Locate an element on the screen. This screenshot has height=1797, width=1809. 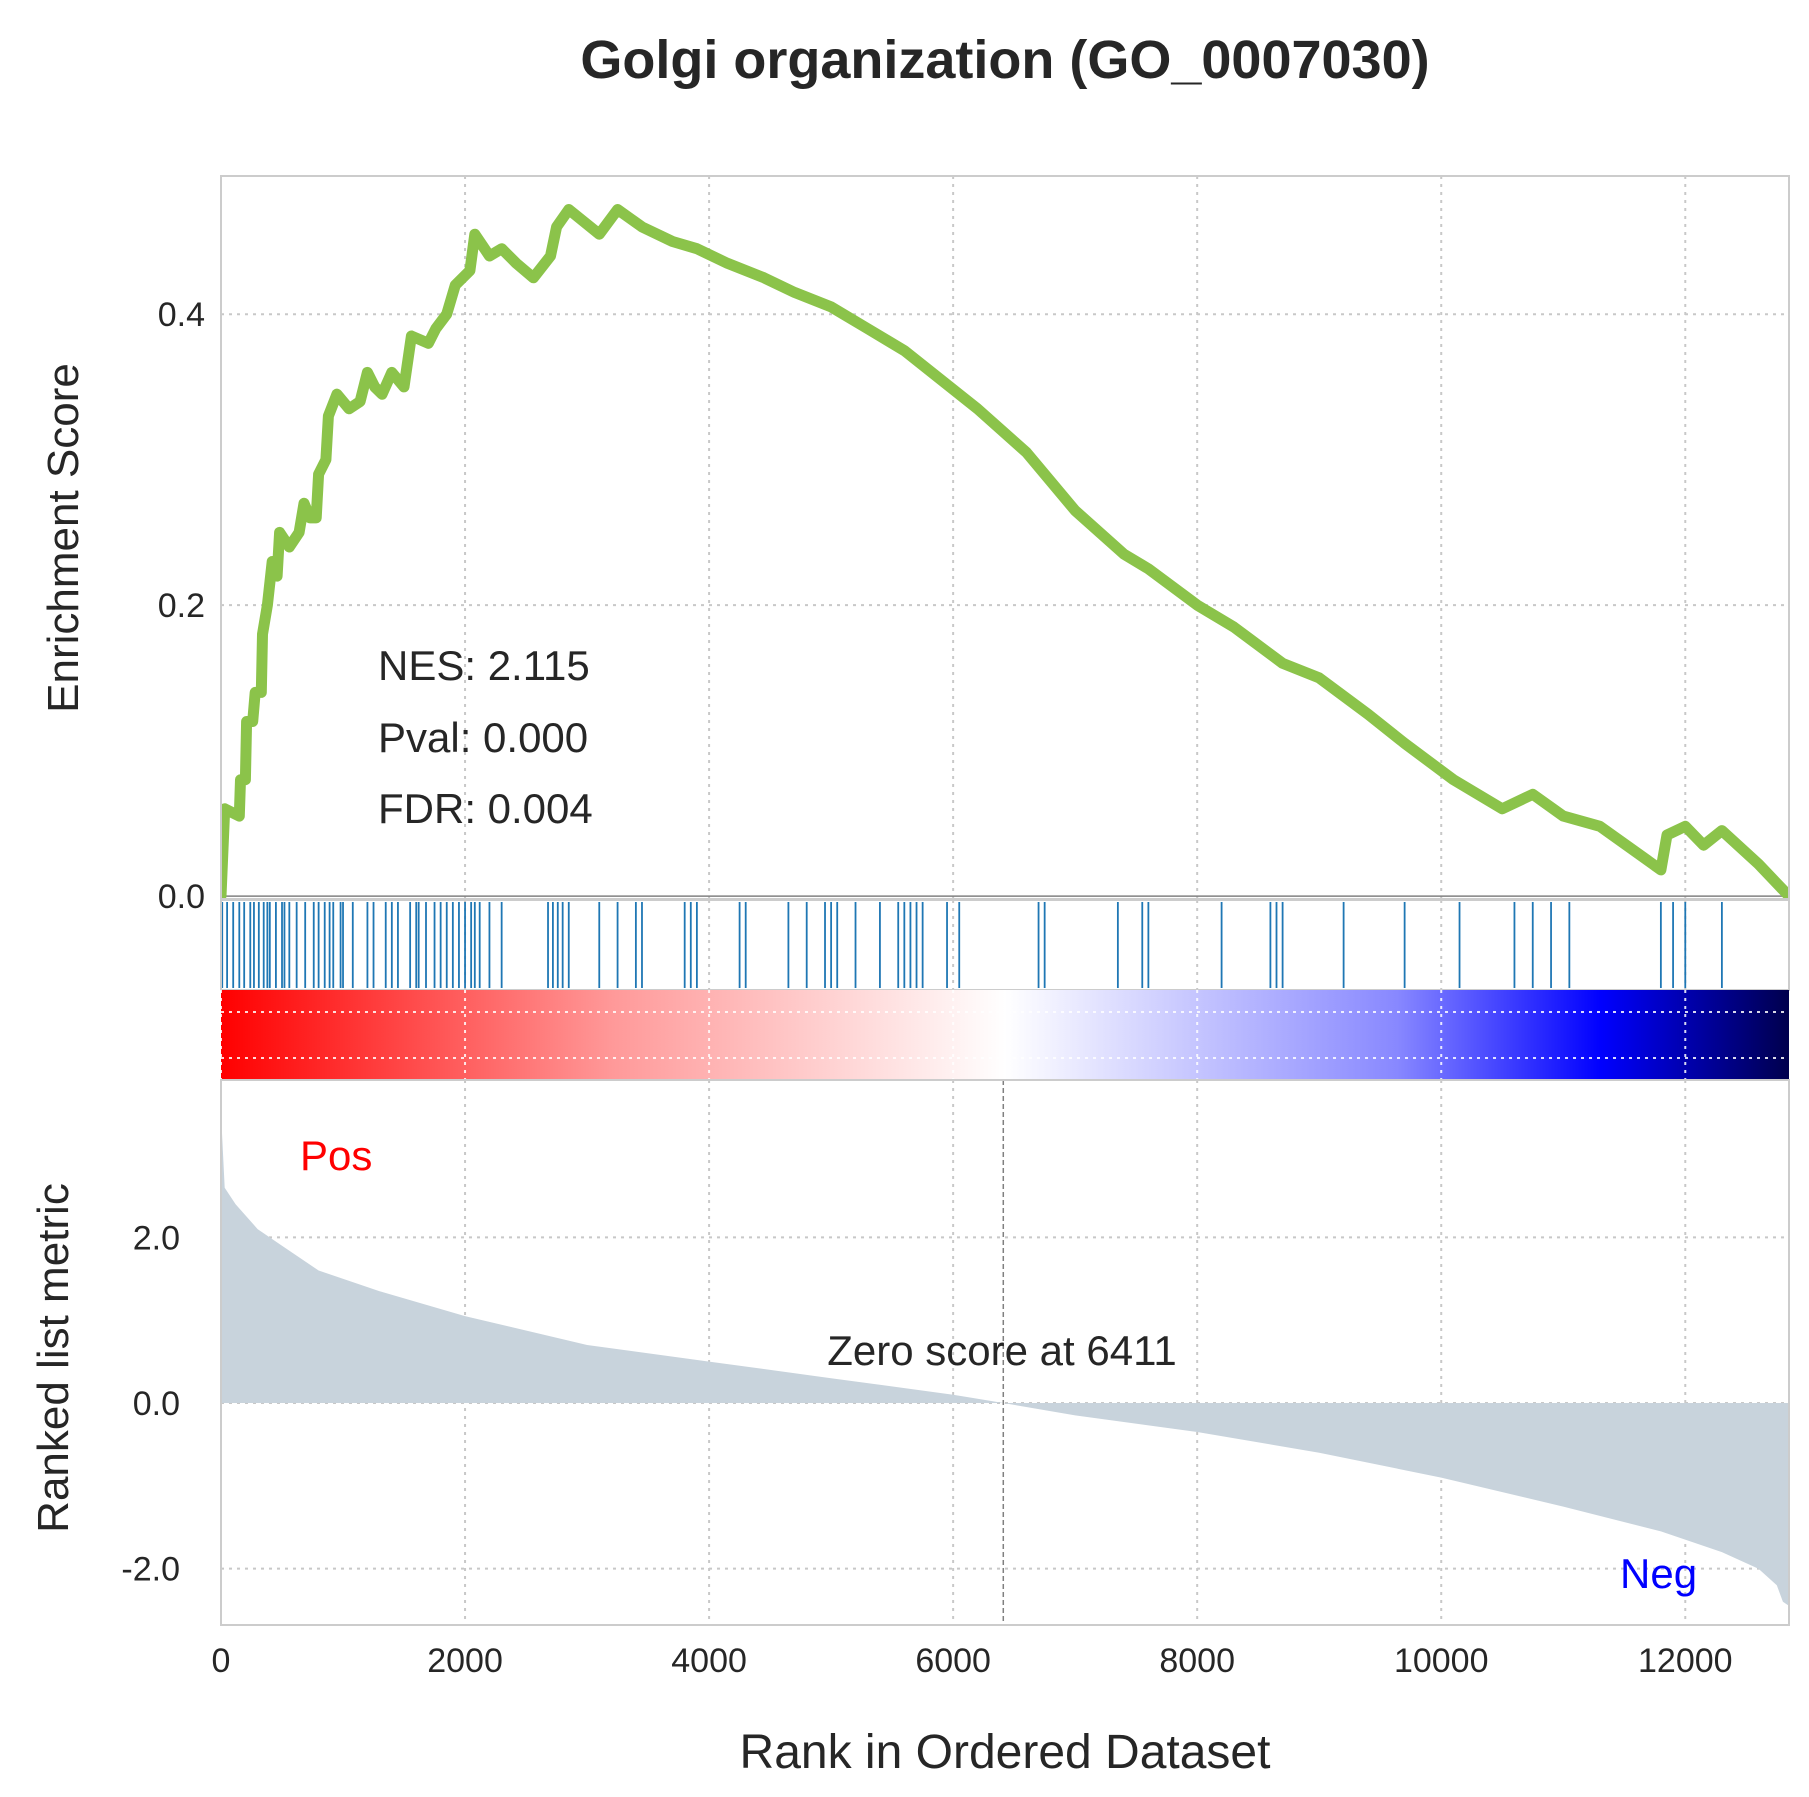
colorbar-panel is located at coordinates (1004, 1035).